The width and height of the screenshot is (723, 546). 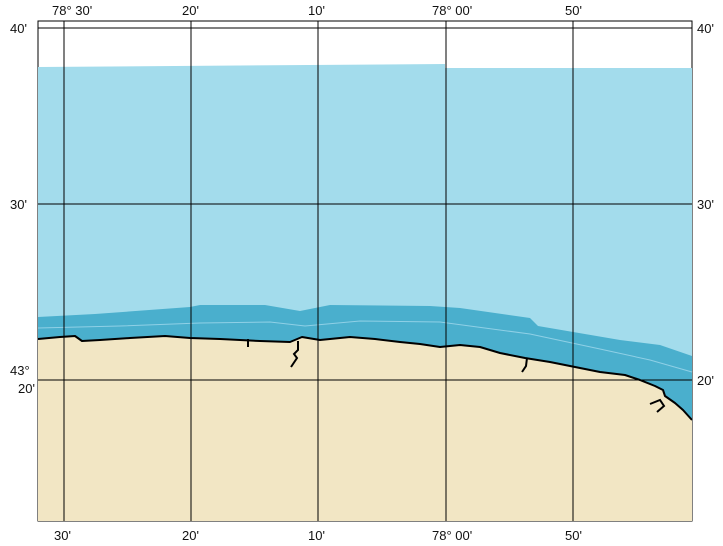 I want to click on left-label-43deg: 43°, so click(x=20, y=370).